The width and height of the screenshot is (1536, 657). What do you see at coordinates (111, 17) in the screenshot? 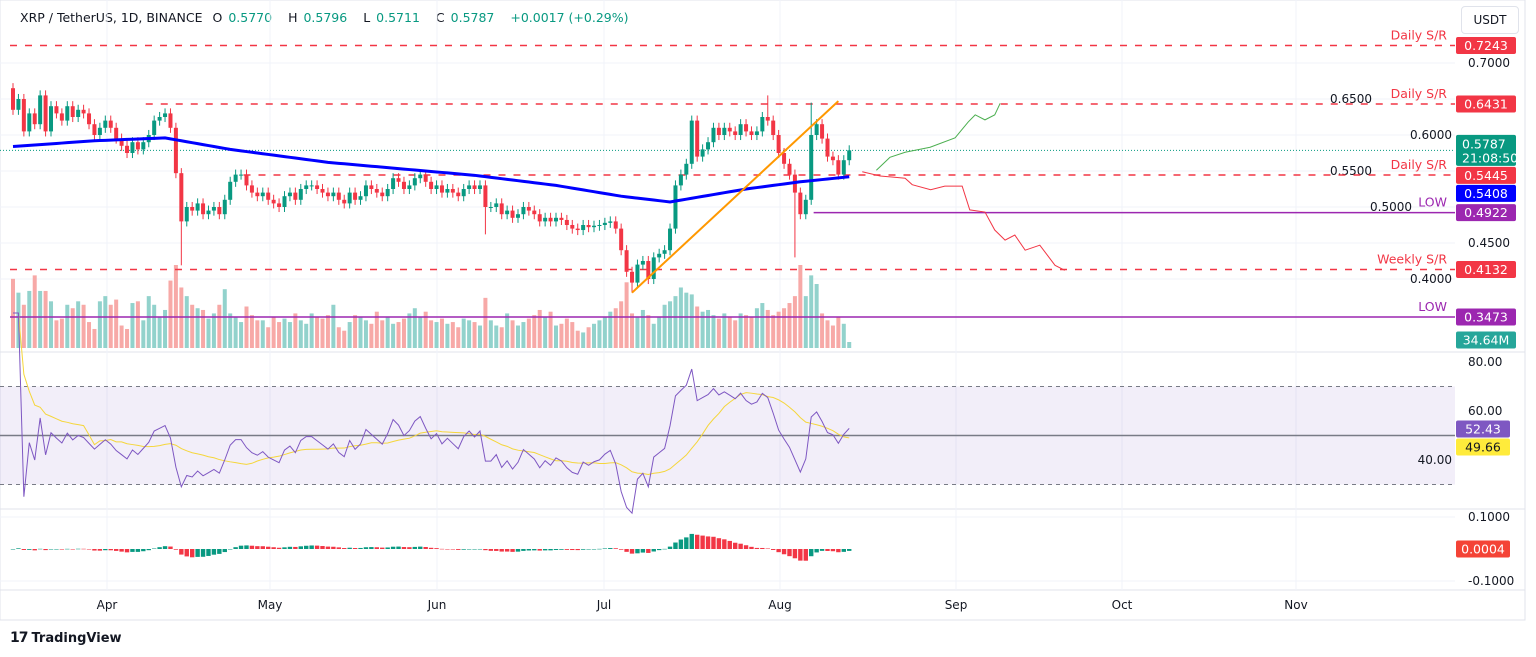
I see `symbol-title: XRP / TetherUS, 1D, BINANCE` at bounding box center [111, 17].